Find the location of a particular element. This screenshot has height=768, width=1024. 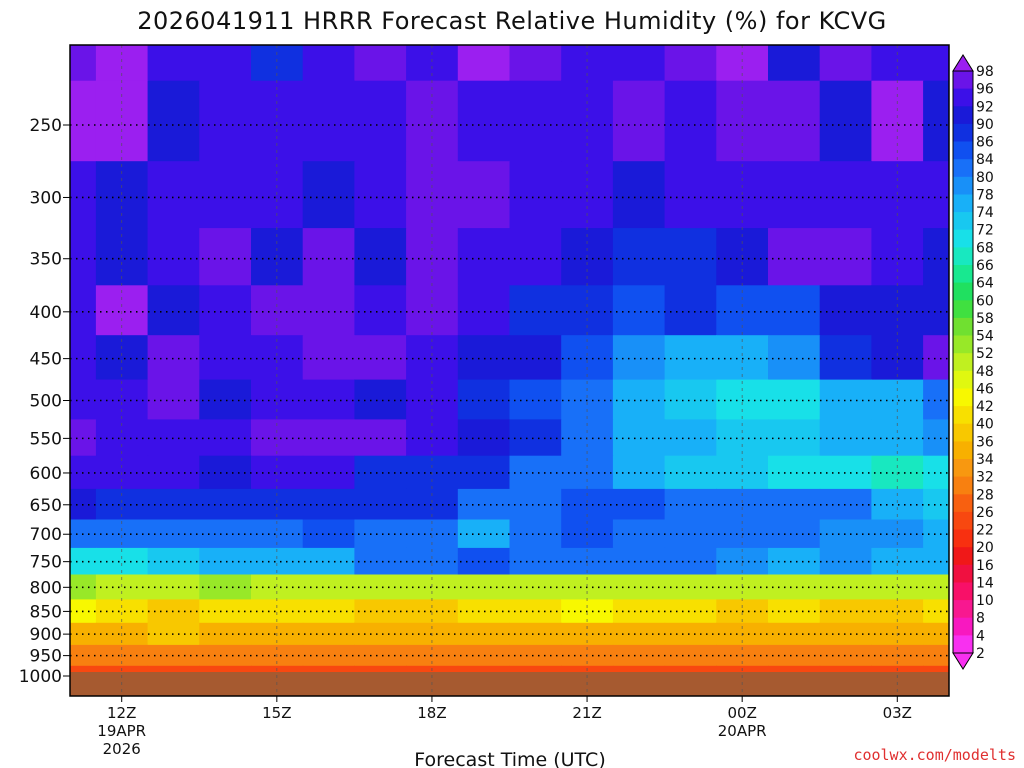

ground-below-surface is located at coordinates (509, 684).